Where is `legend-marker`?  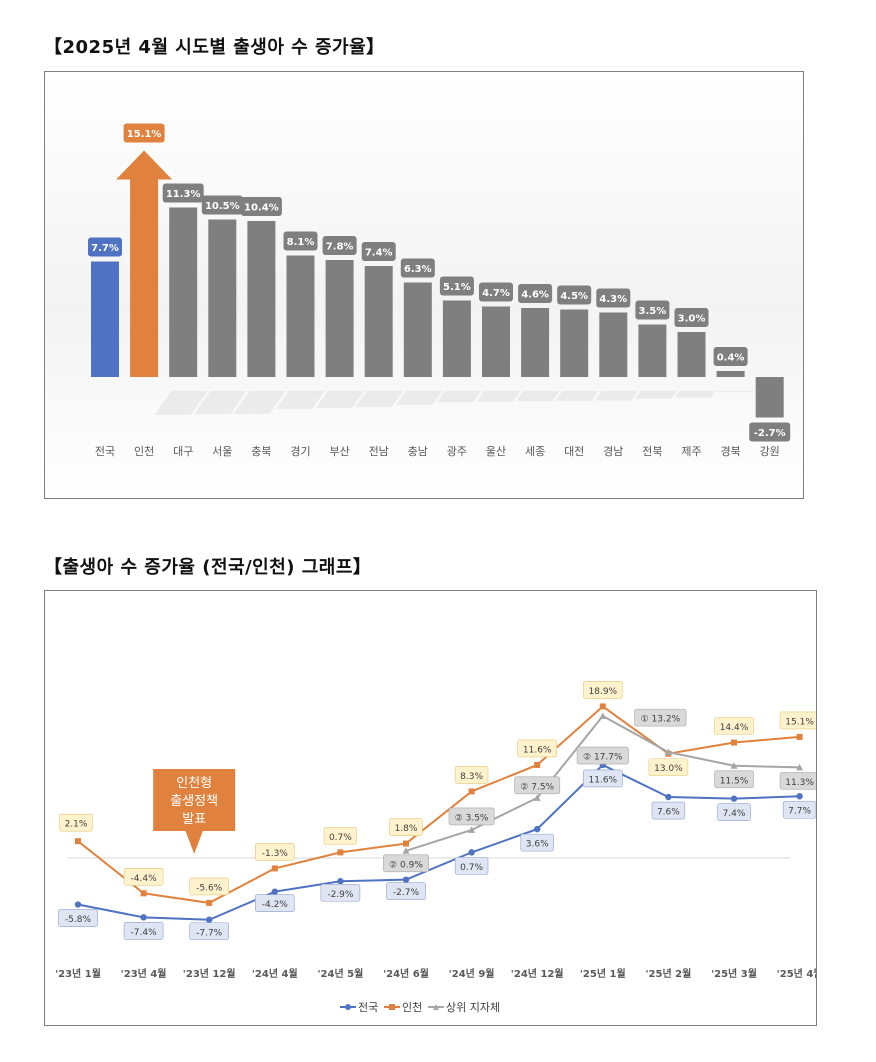 legend-marker is located at coordinates (392, 1007).